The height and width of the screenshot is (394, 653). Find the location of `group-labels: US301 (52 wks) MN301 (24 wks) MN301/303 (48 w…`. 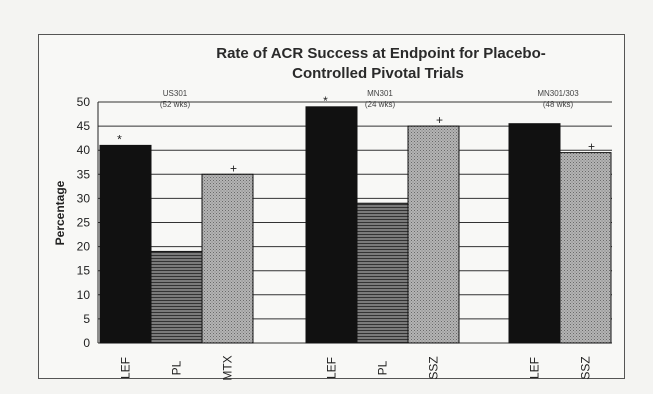

group-labels: US301 (52 wks) MN301 (24 wks) MN301/303 (48 w… is located at coordinates (369, 99).